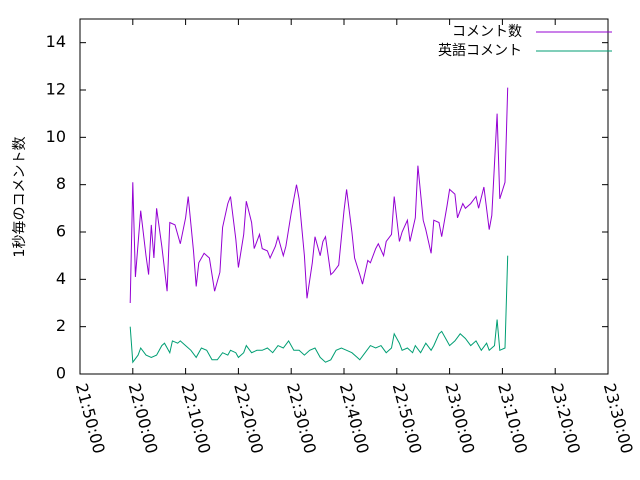  Describe the element at coordinates (565, 418) in the screenshot. I see `x-tick-label: 23:20:00` at that location.